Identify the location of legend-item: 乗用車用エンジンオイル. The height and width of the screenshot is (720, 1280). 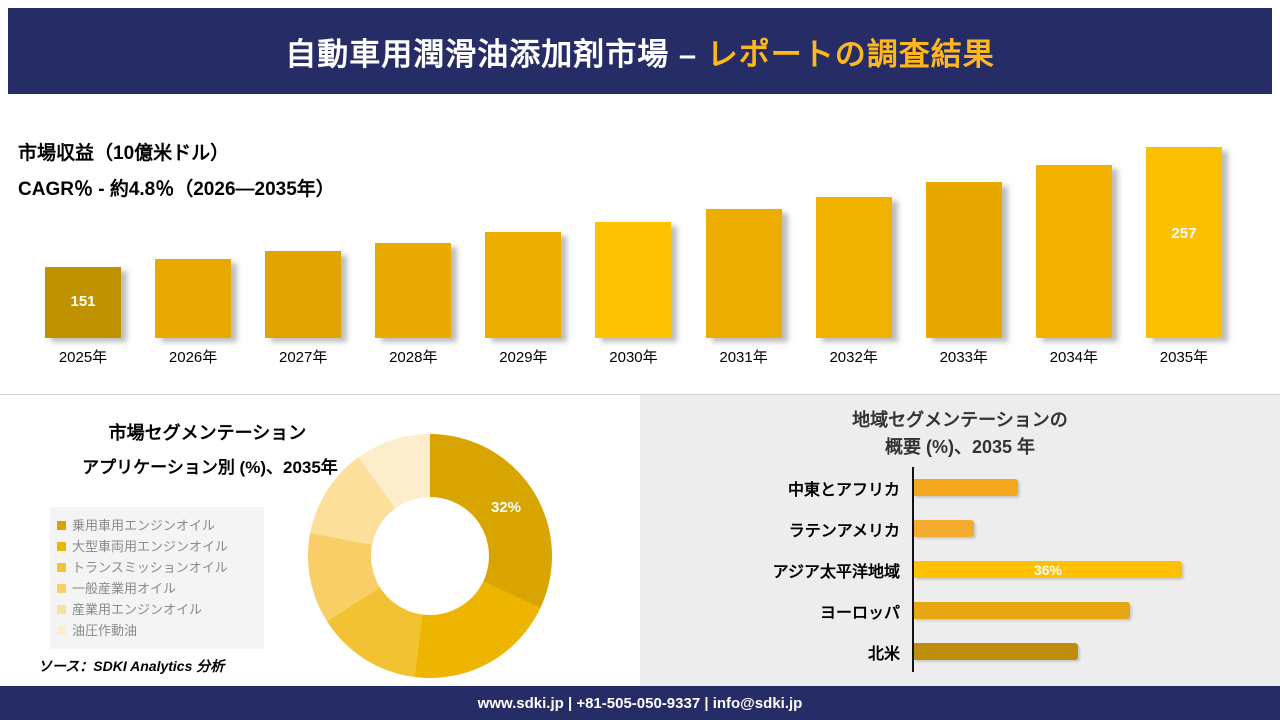
(157, 525).